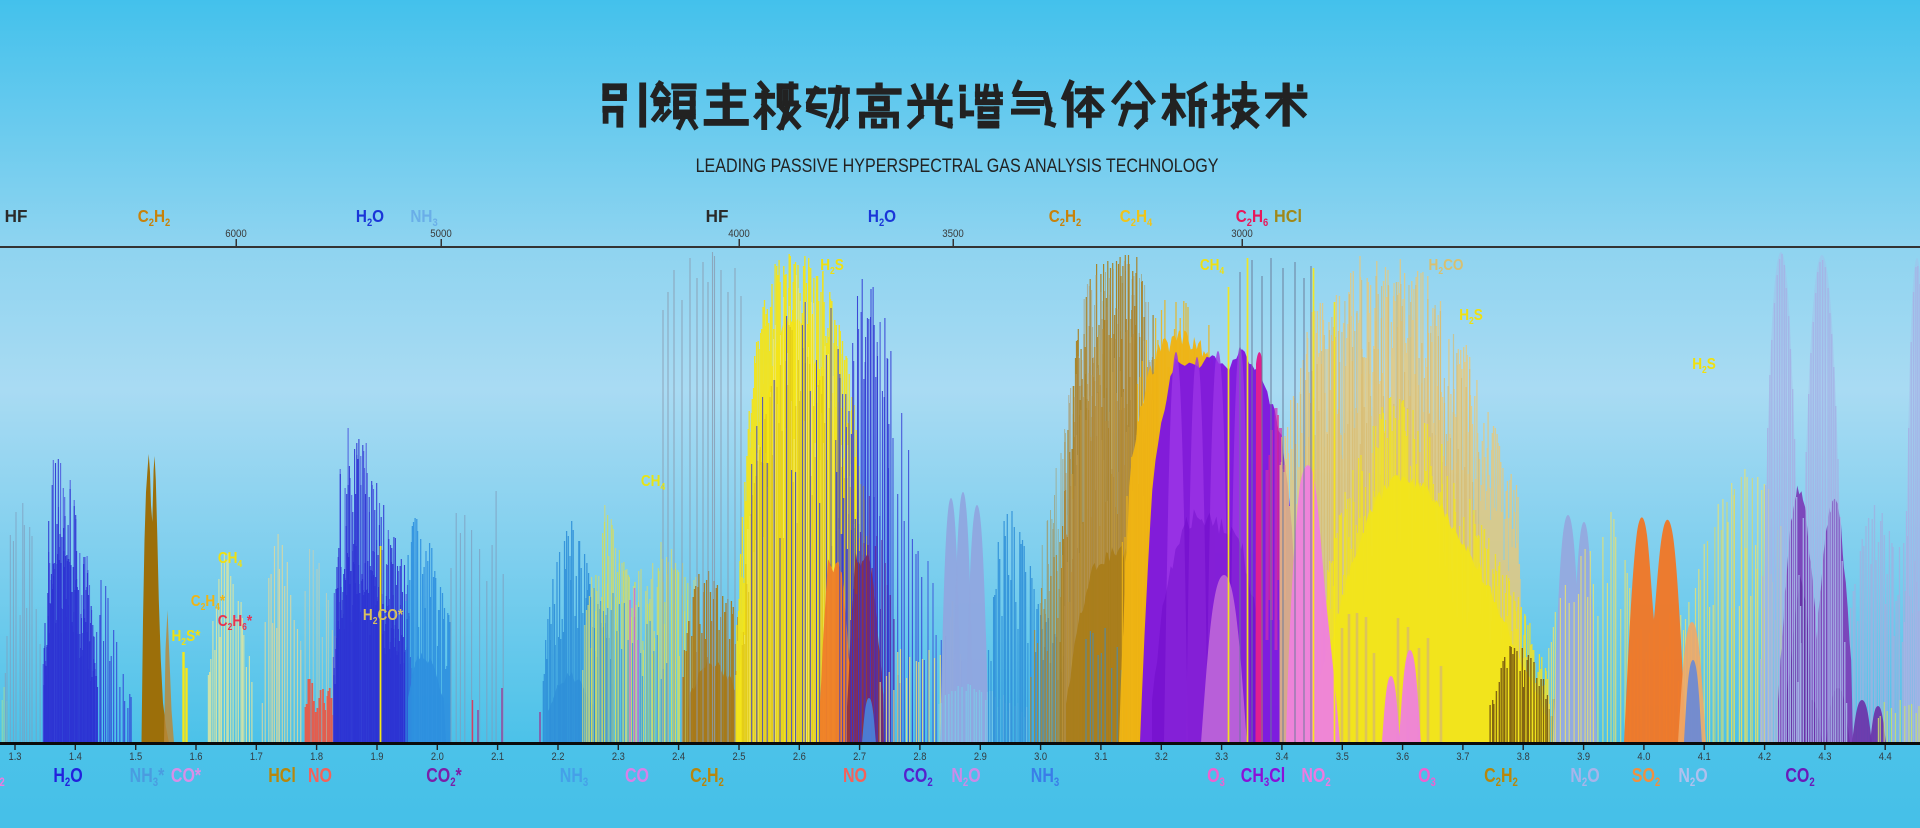 The image size is (1920, 828). What do you see at coordinates (135, 757) in the screenshot?
I see `svg-text: 1.5` at bounding box center [135, 757].